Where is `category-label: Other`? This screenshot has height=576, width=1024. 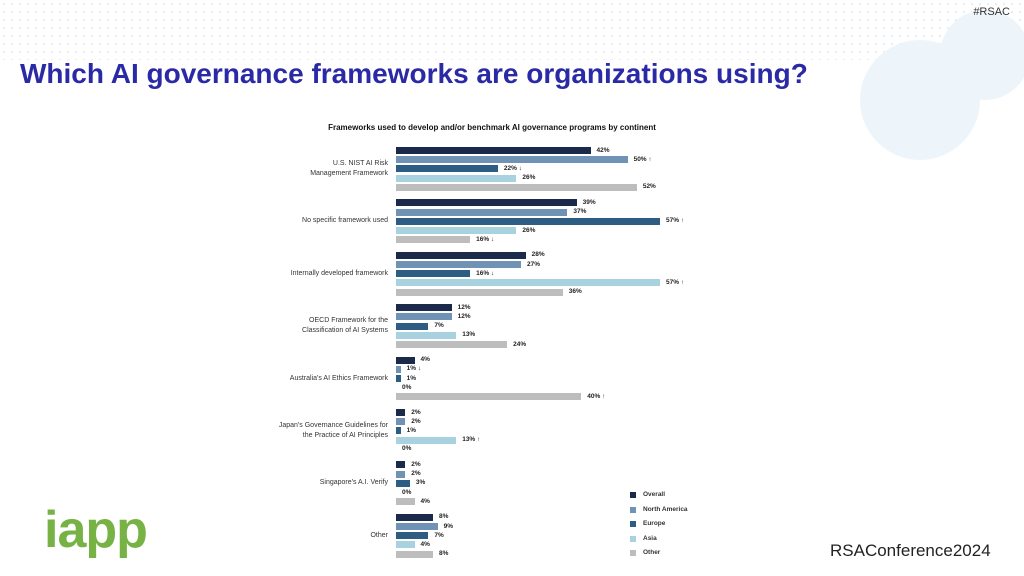 category-label: Other is located at coordinates (379, 535).